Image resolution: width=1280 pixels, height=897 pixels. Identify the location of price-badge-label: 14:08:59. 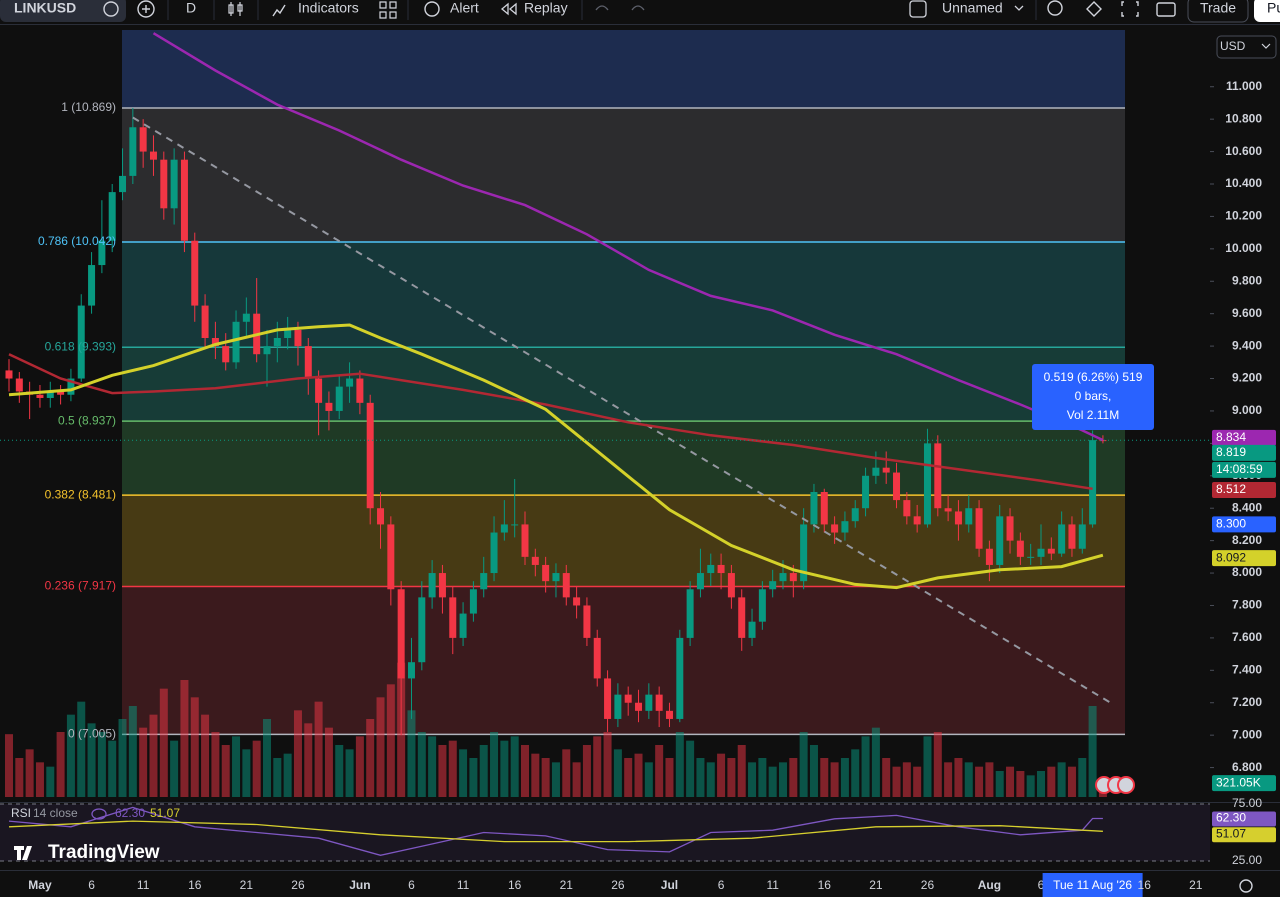
(1239, 469).